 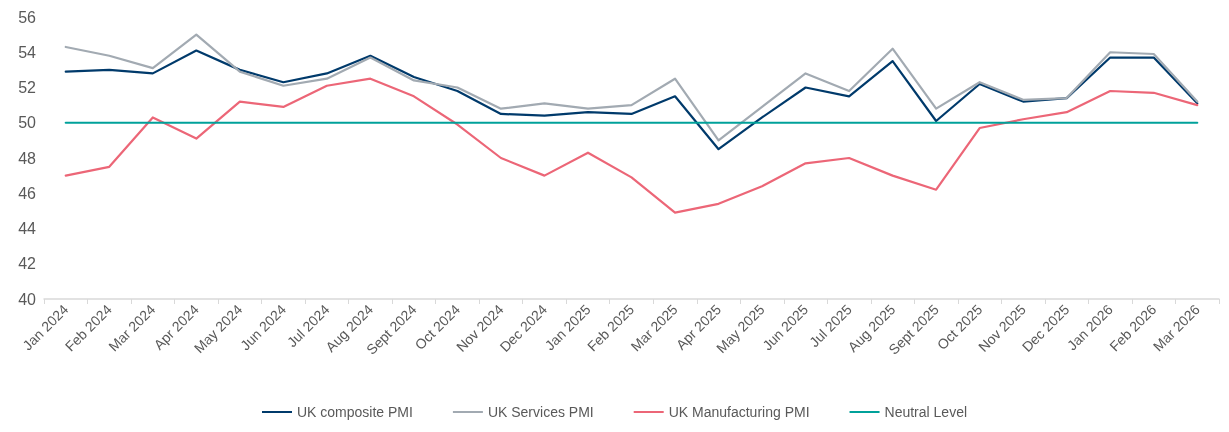 I want to click on legend-label: Neutral Level, so click(x=926, y=412).